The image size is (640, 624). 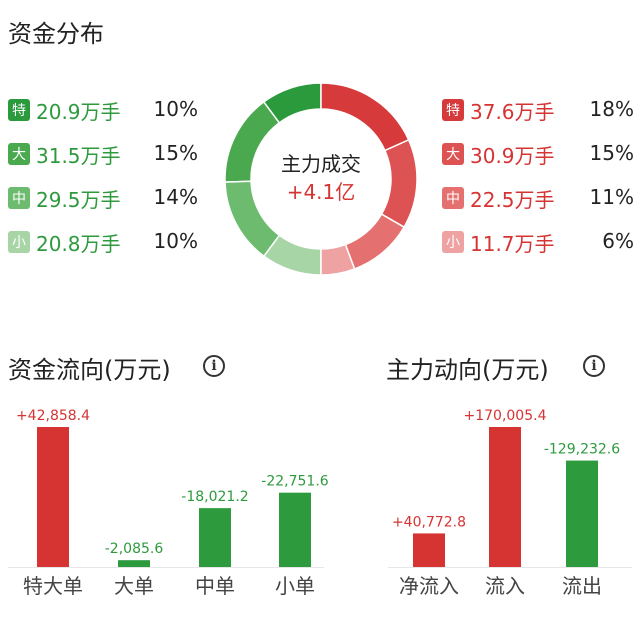 What do you see at coordinates (453, 110) in the screenshot?
I see `inflow-row-badge: 特` at bounding box center [453, 110].